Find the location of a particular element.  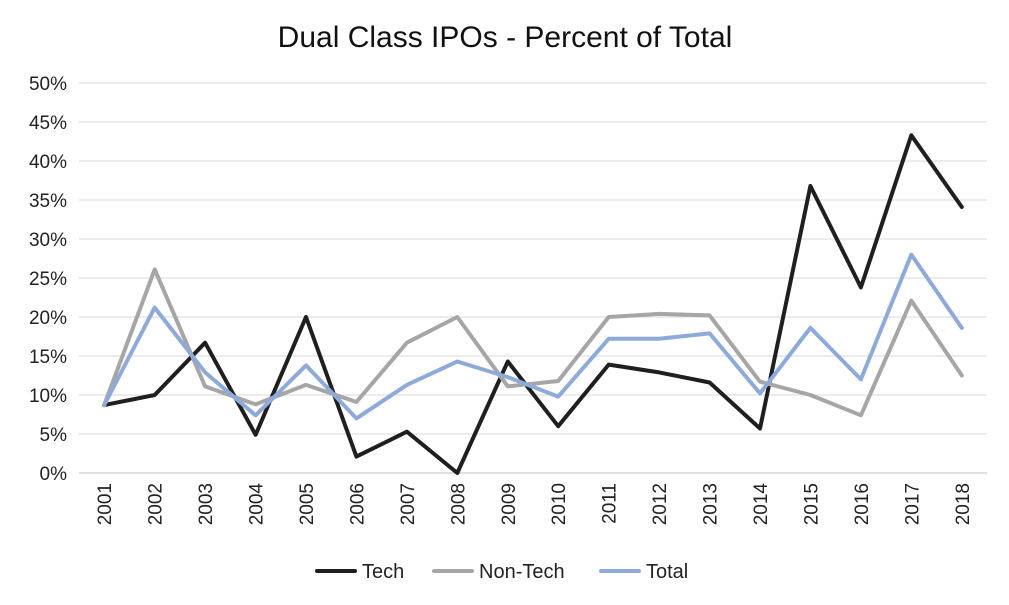

x-tick-label: 2011 is located at coordinates (610, 503).